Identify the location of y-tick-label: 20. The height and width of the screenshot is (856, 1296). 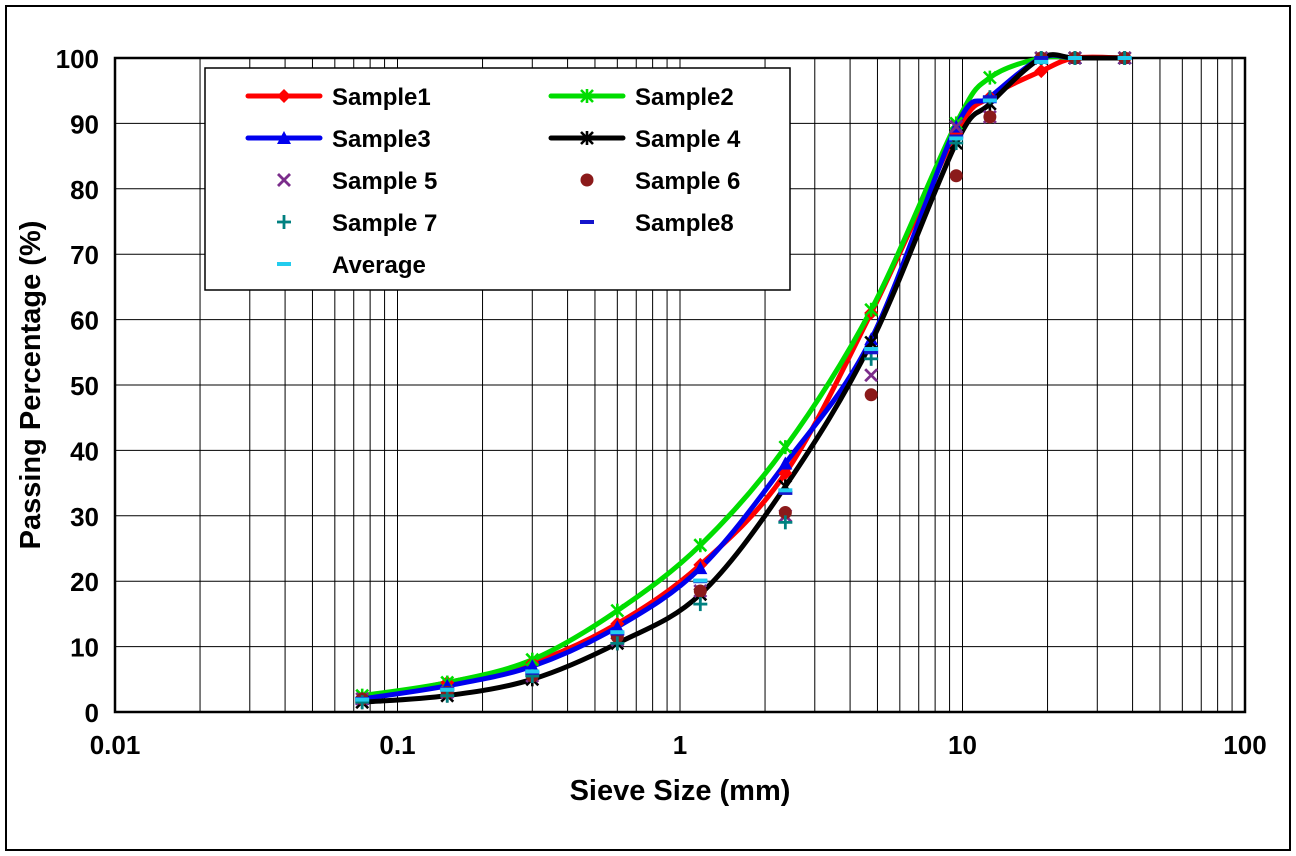
(84, 582).